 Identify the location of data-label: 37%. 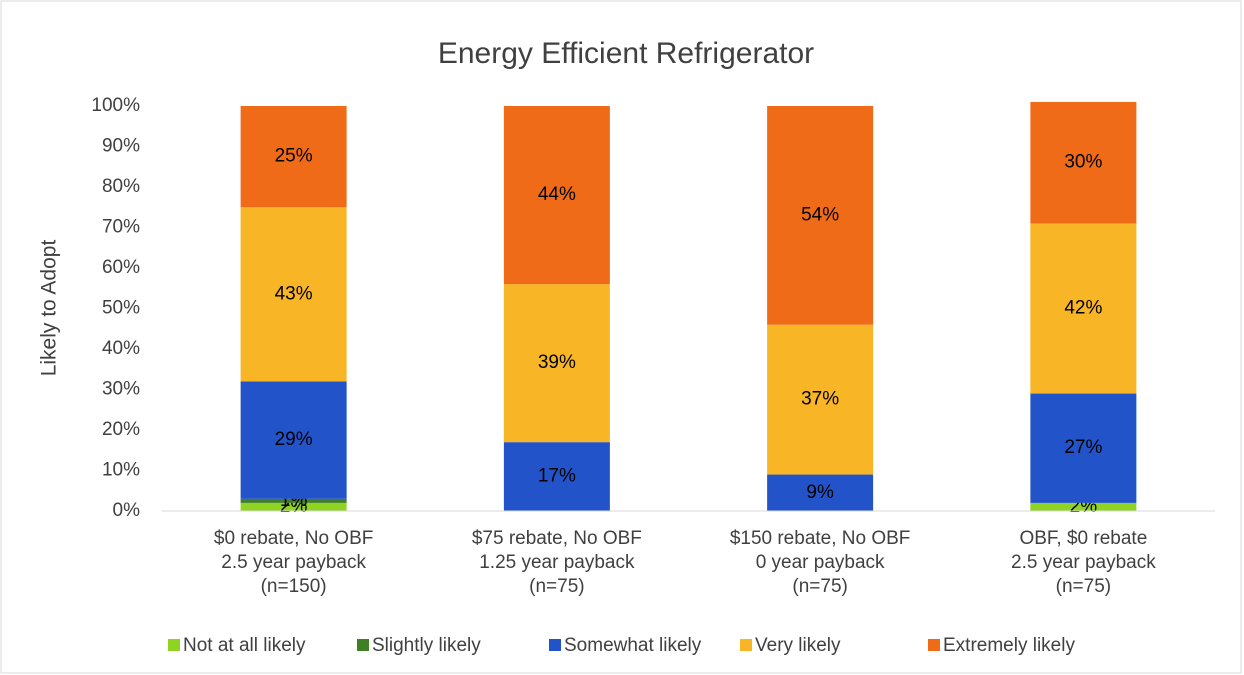
(820, 399).